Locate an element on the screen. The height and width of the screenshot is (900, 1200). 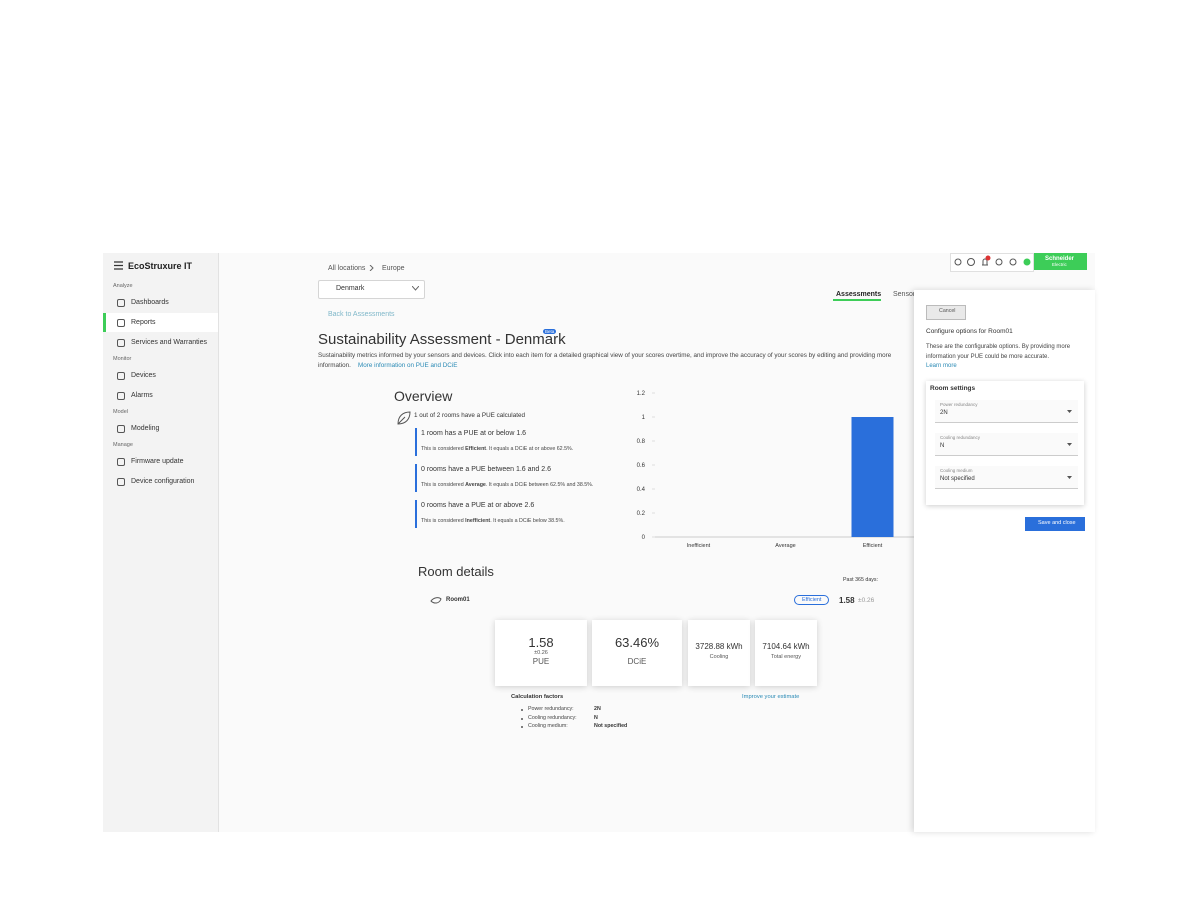
factor-value: N is located at coordinates (596, 717).